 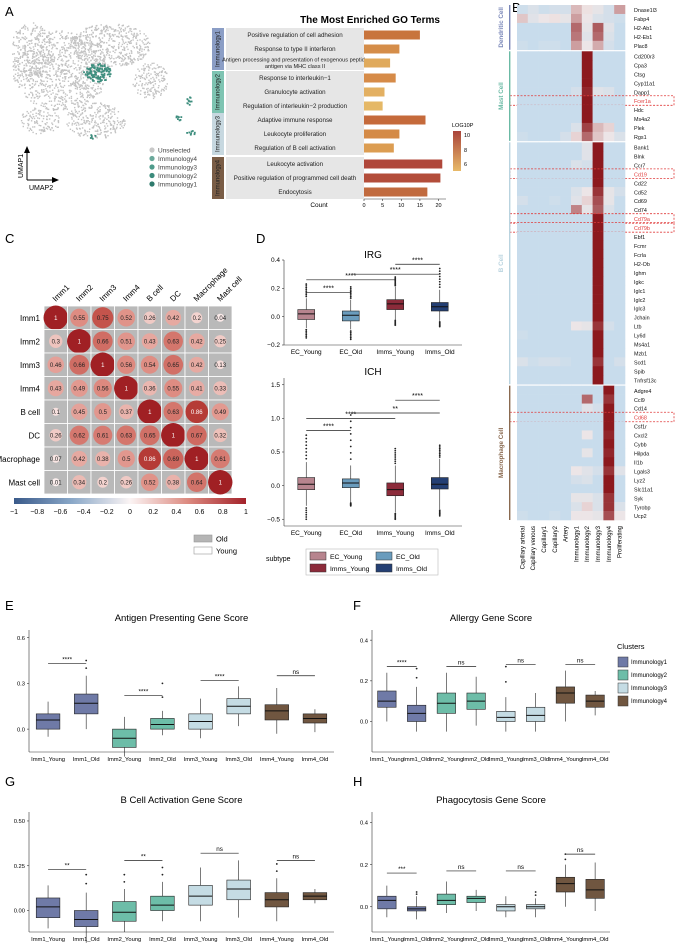 What do you see at coordinates (295, 49) in the screenshot?
I see `go-group-background` at bounding box center [295, 49].